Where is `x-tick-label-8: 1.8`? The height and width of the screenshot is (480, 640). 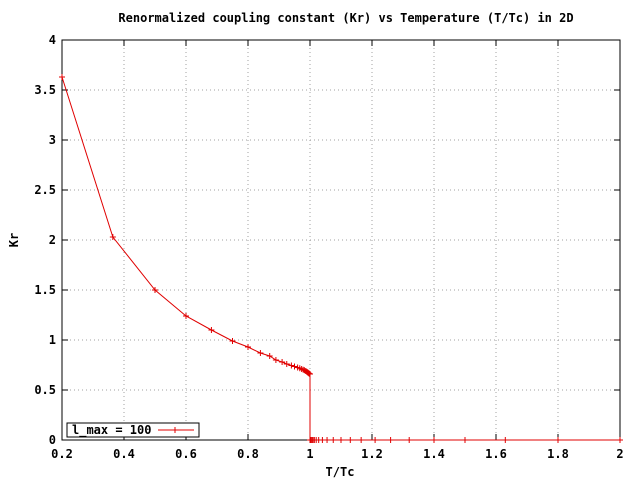 x-tick-label-8: 1.8 is located at coordinates (558, 454).